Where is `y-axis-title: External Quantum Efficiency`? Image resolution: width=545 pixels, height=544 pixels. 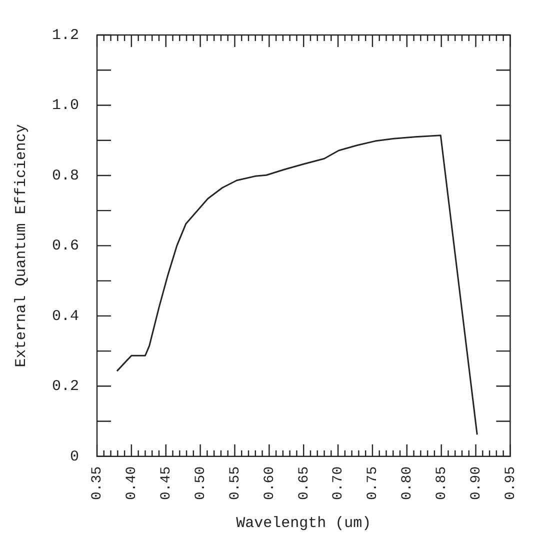 y-axis-title: External Quantum Efficiency is located at coordinates (21, 246).